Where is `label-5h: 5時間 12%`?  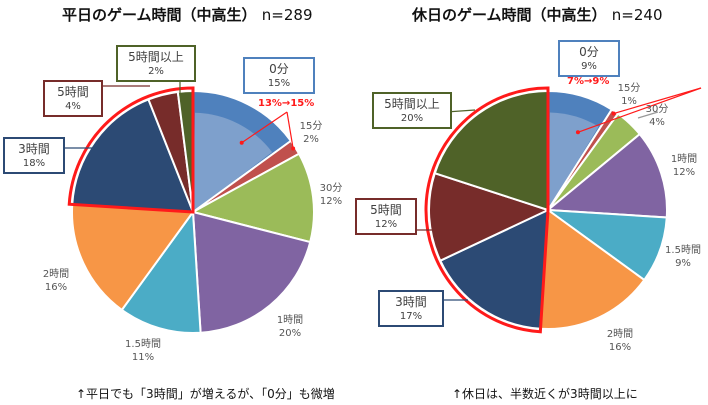
label-5h: 5時間 12% is located at coordinates (386, 216).